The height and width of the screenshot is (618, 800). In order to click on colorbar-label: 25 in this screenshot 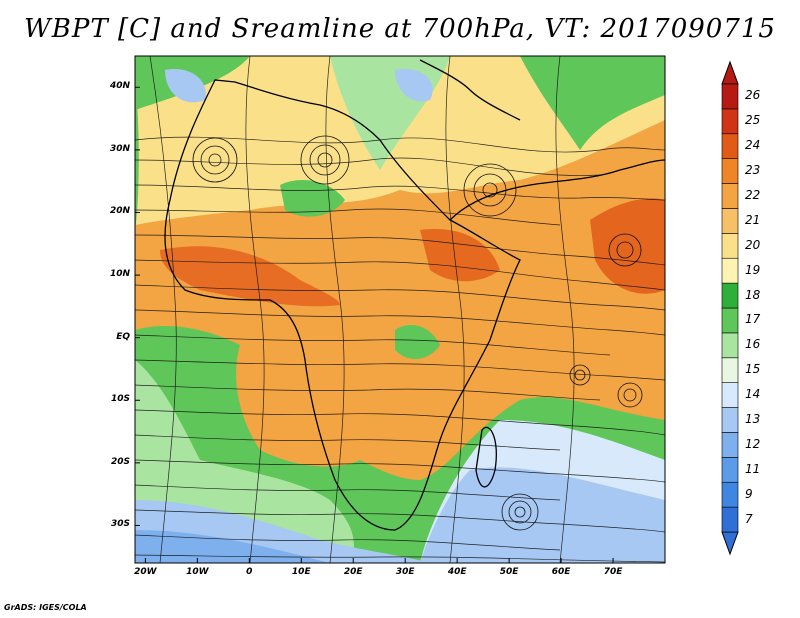, I will do `click(753, 120)`.